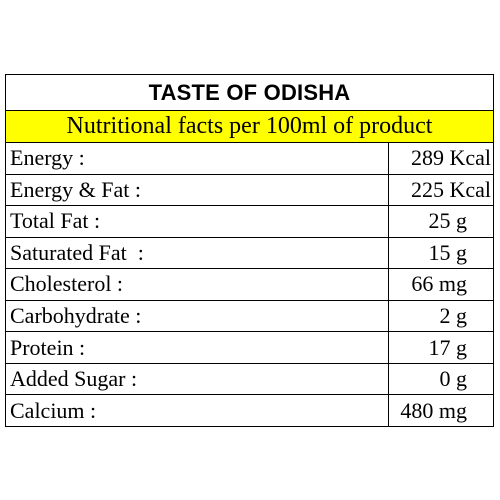 The height and width of the screenshot is (500, 500). I want to click on table-row: Energy : 289 Kcal, so click(249, 159).